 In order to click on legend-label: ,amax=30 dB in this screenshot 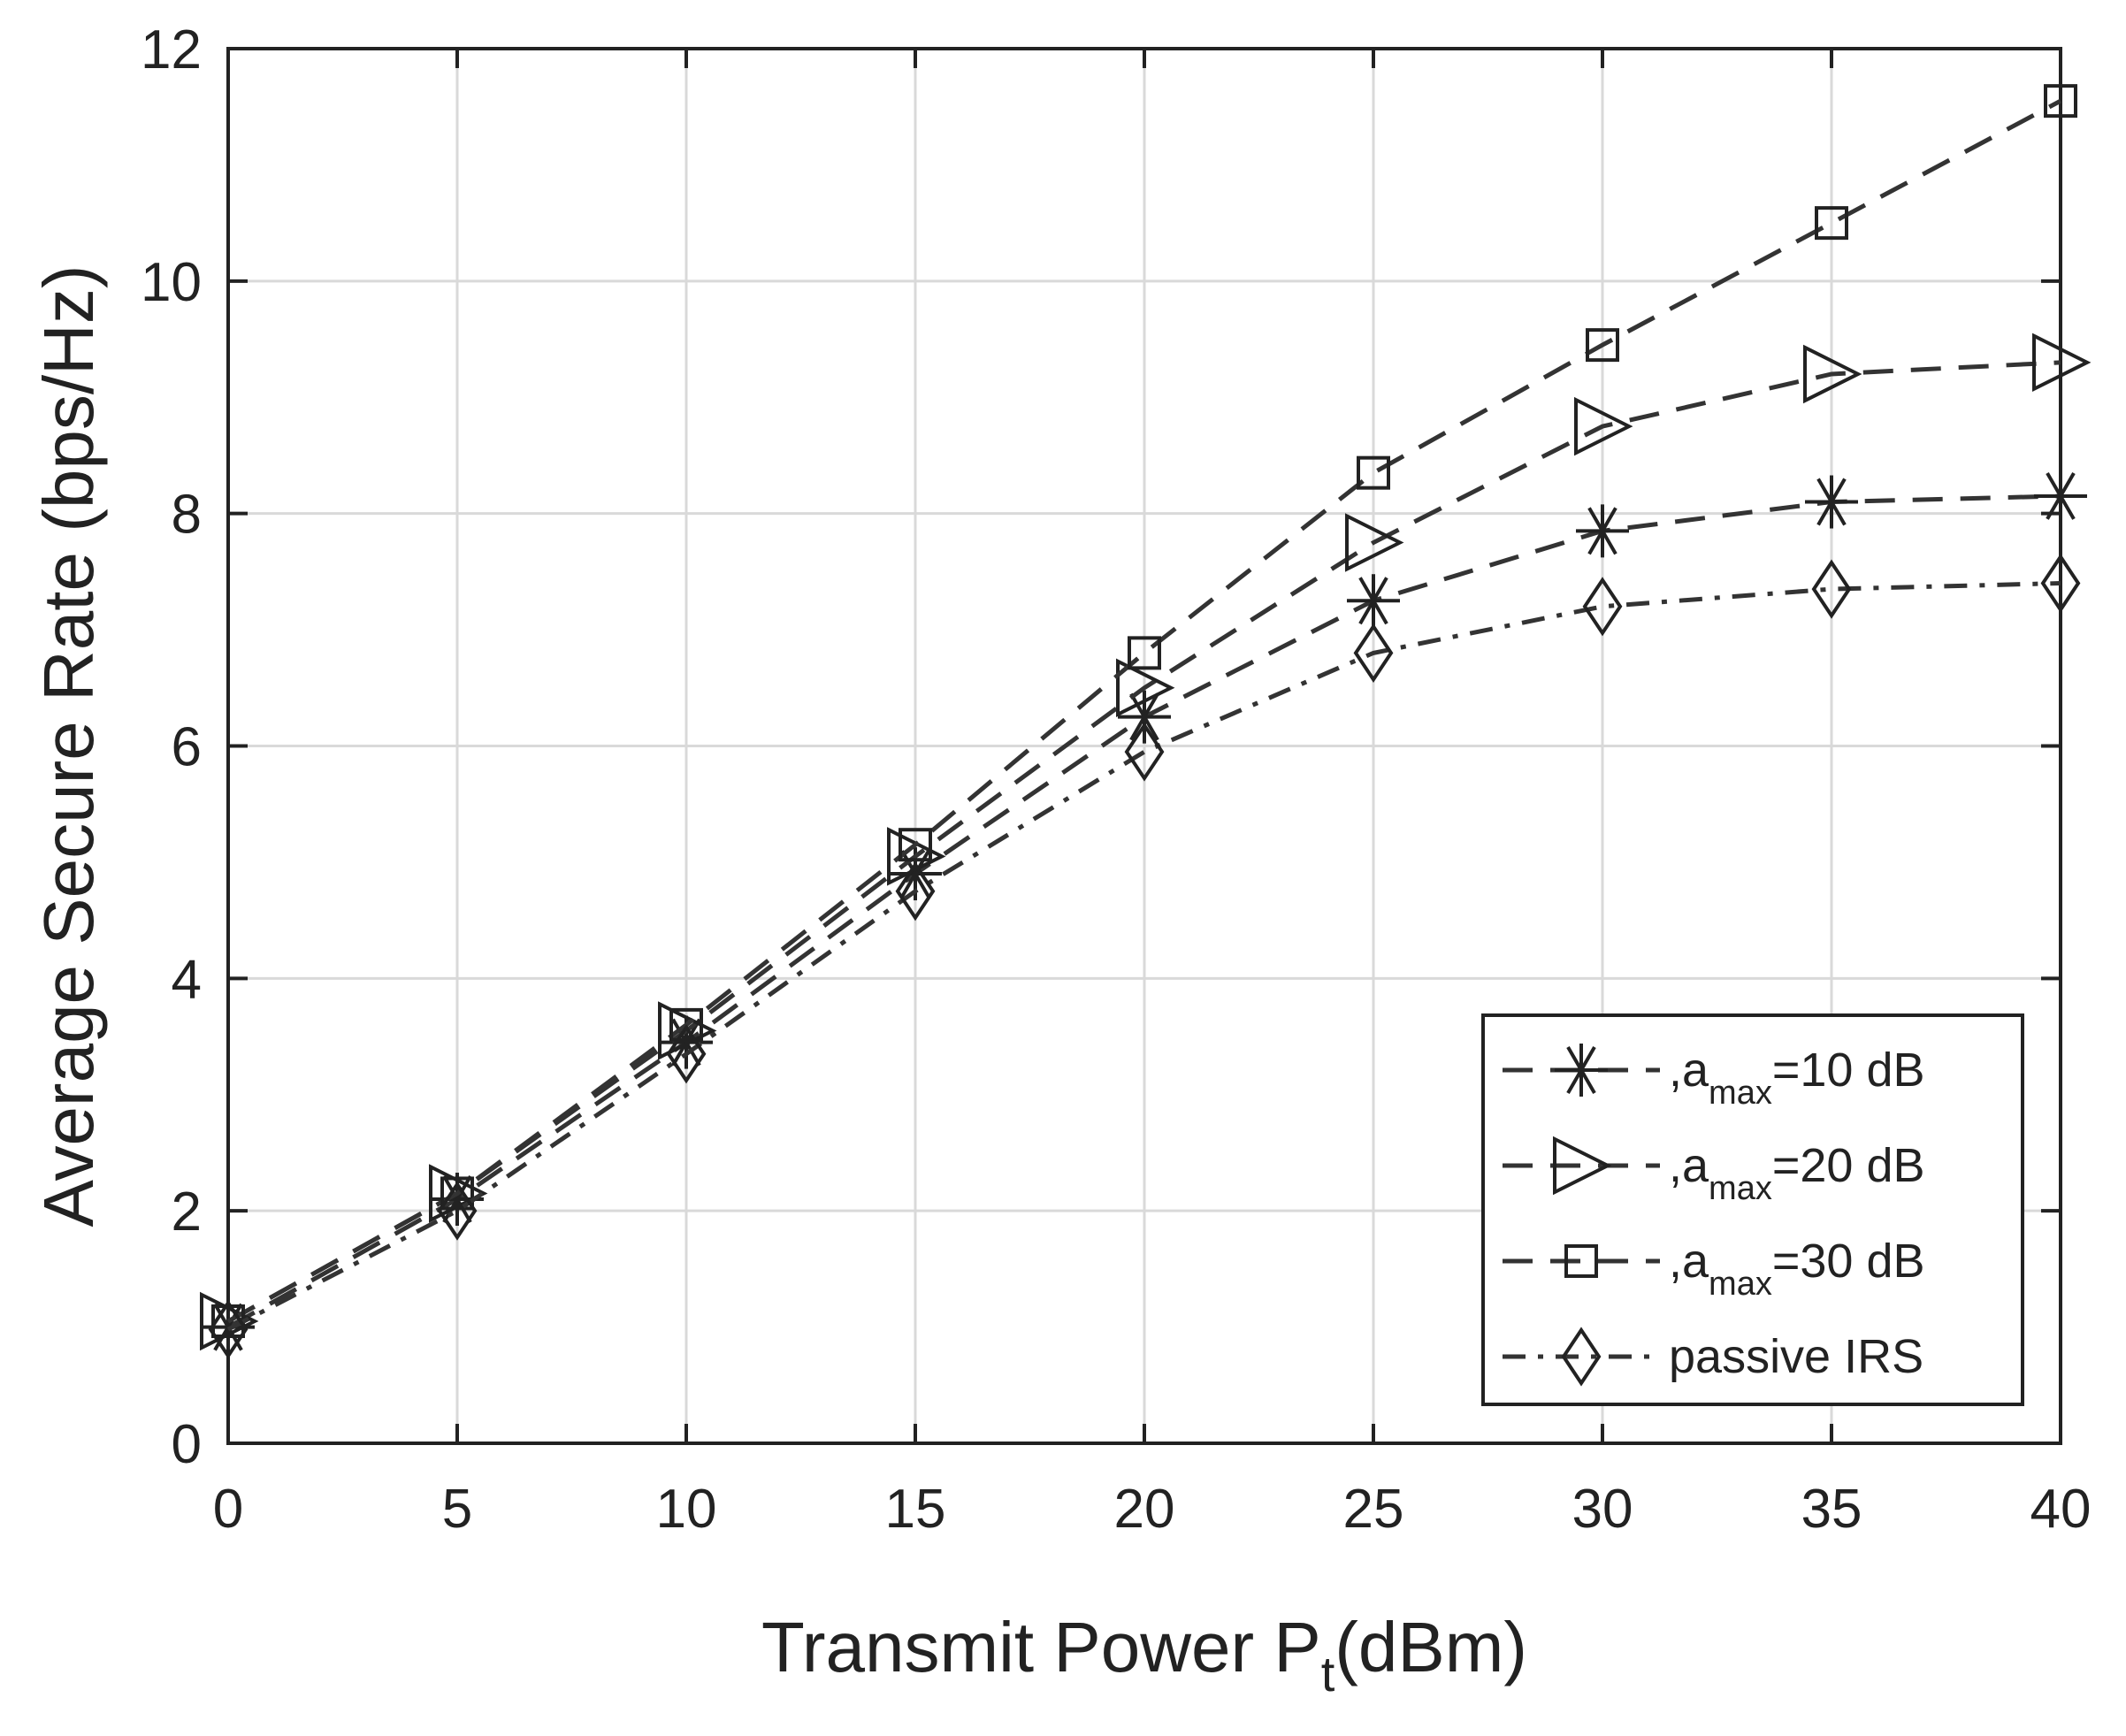, I will do `click(1797, 1269)`.